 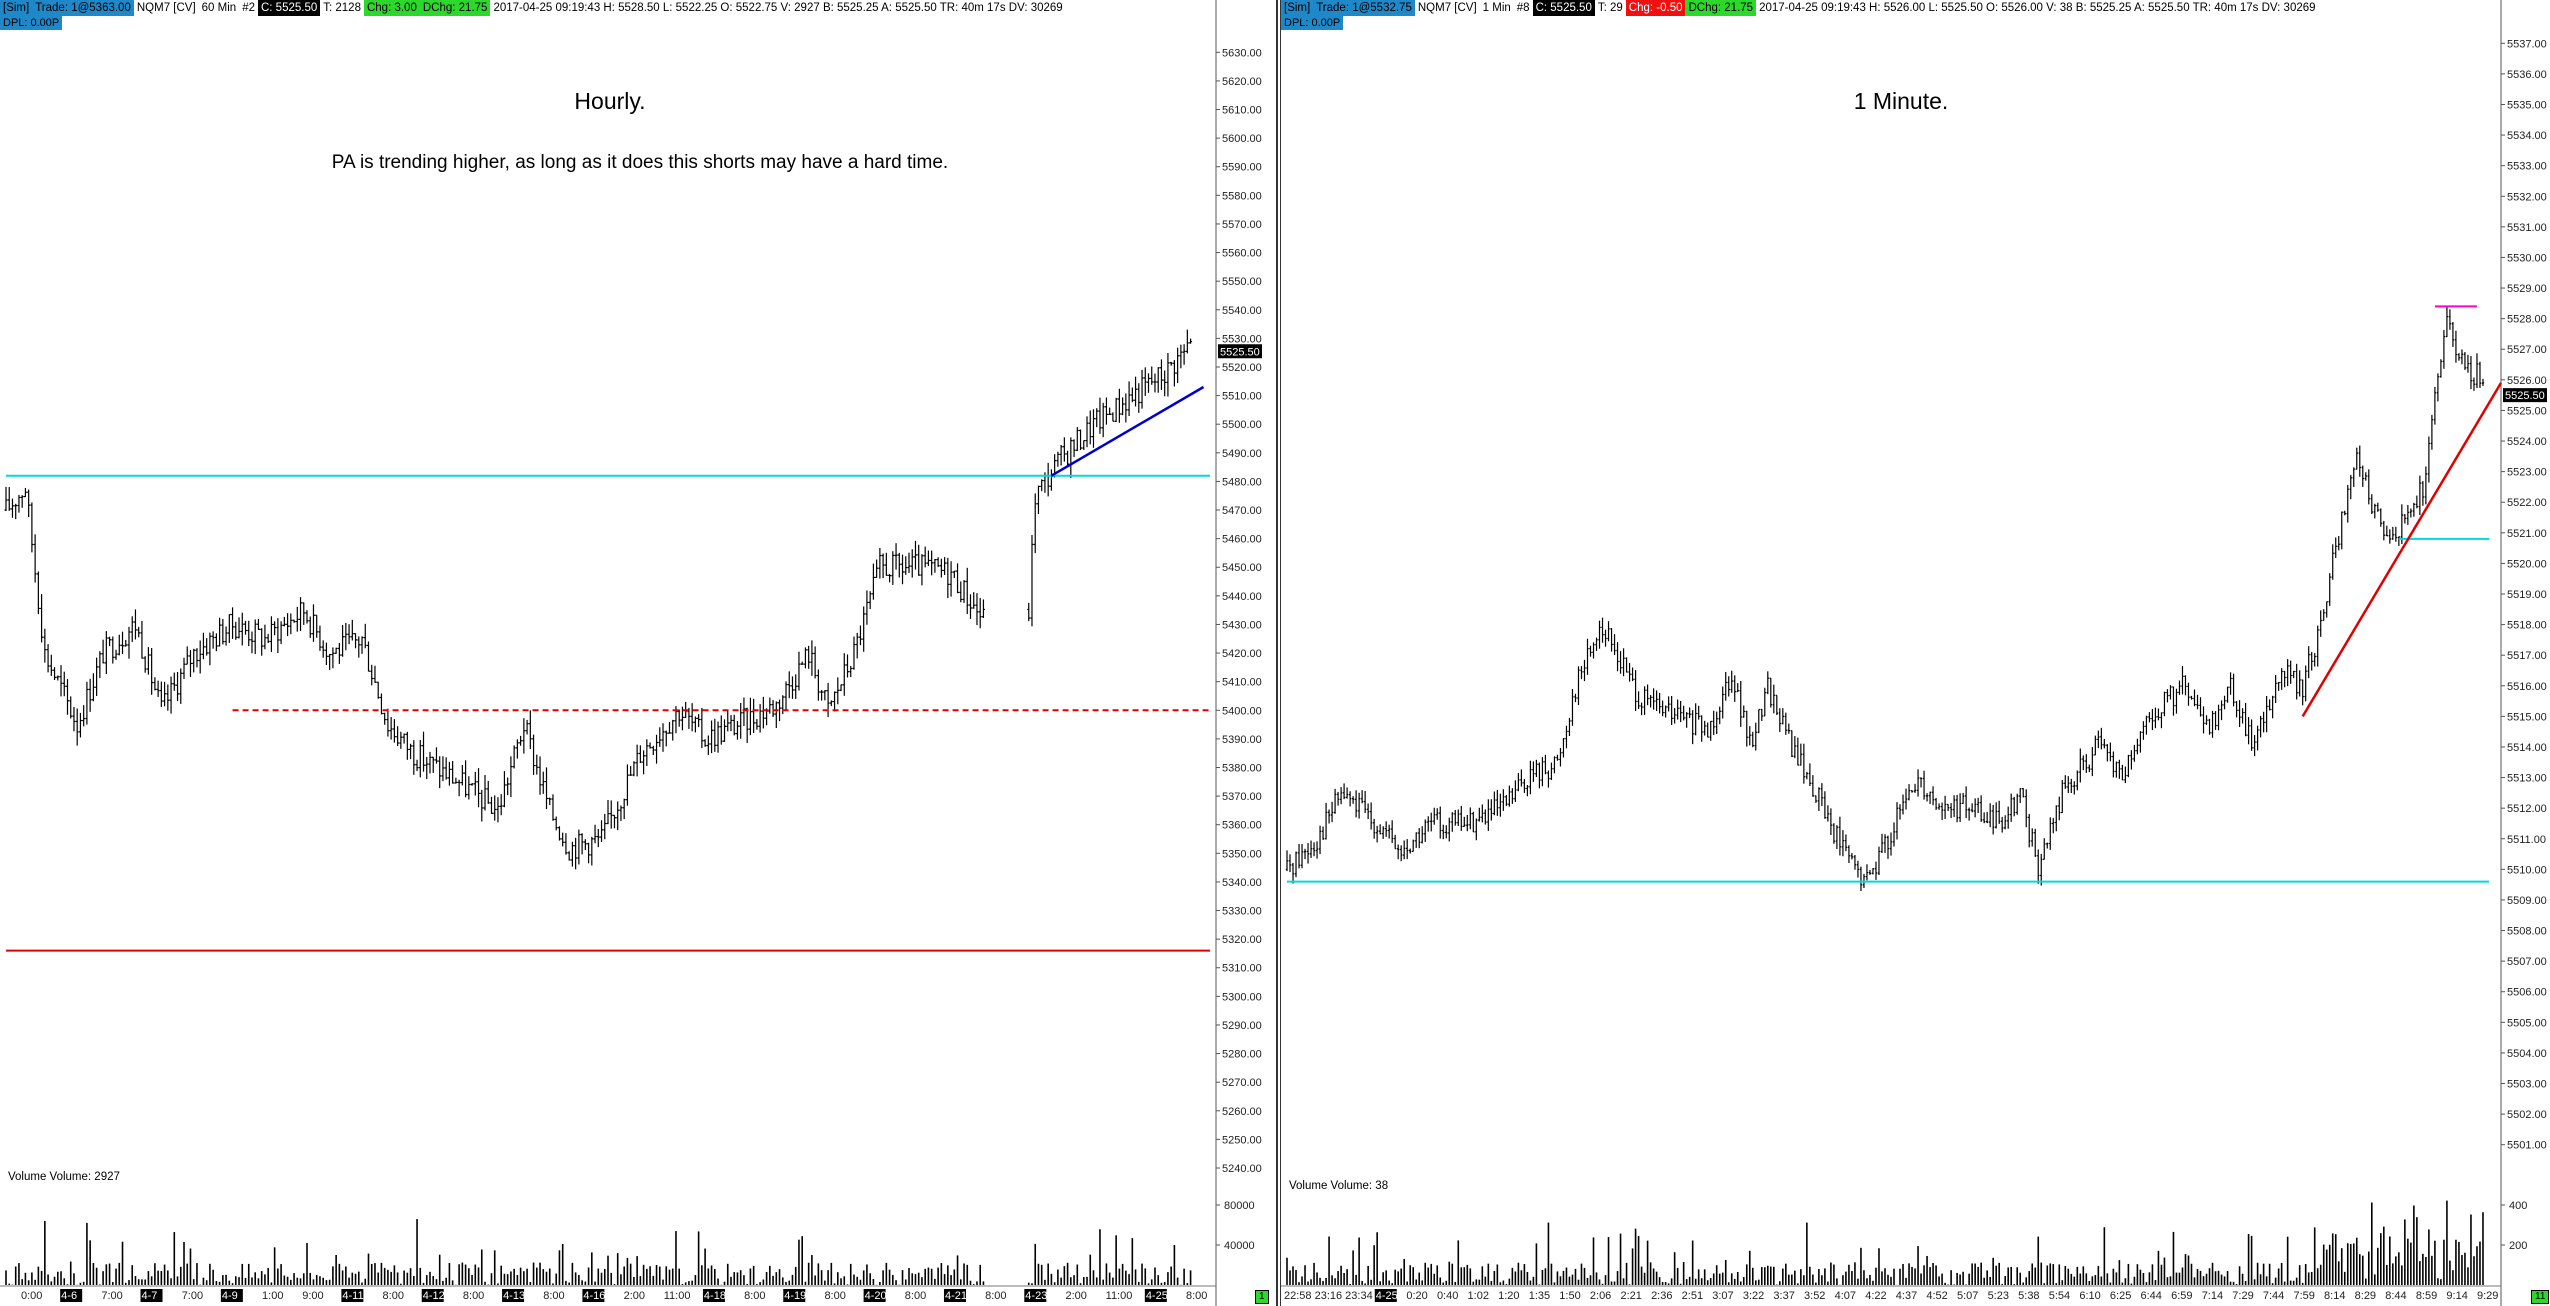 What do you see at coordinates (1569, 1296) in the screenshot?
I see `x-tick-label: 1:50` at bounding box center [1569, 1296].